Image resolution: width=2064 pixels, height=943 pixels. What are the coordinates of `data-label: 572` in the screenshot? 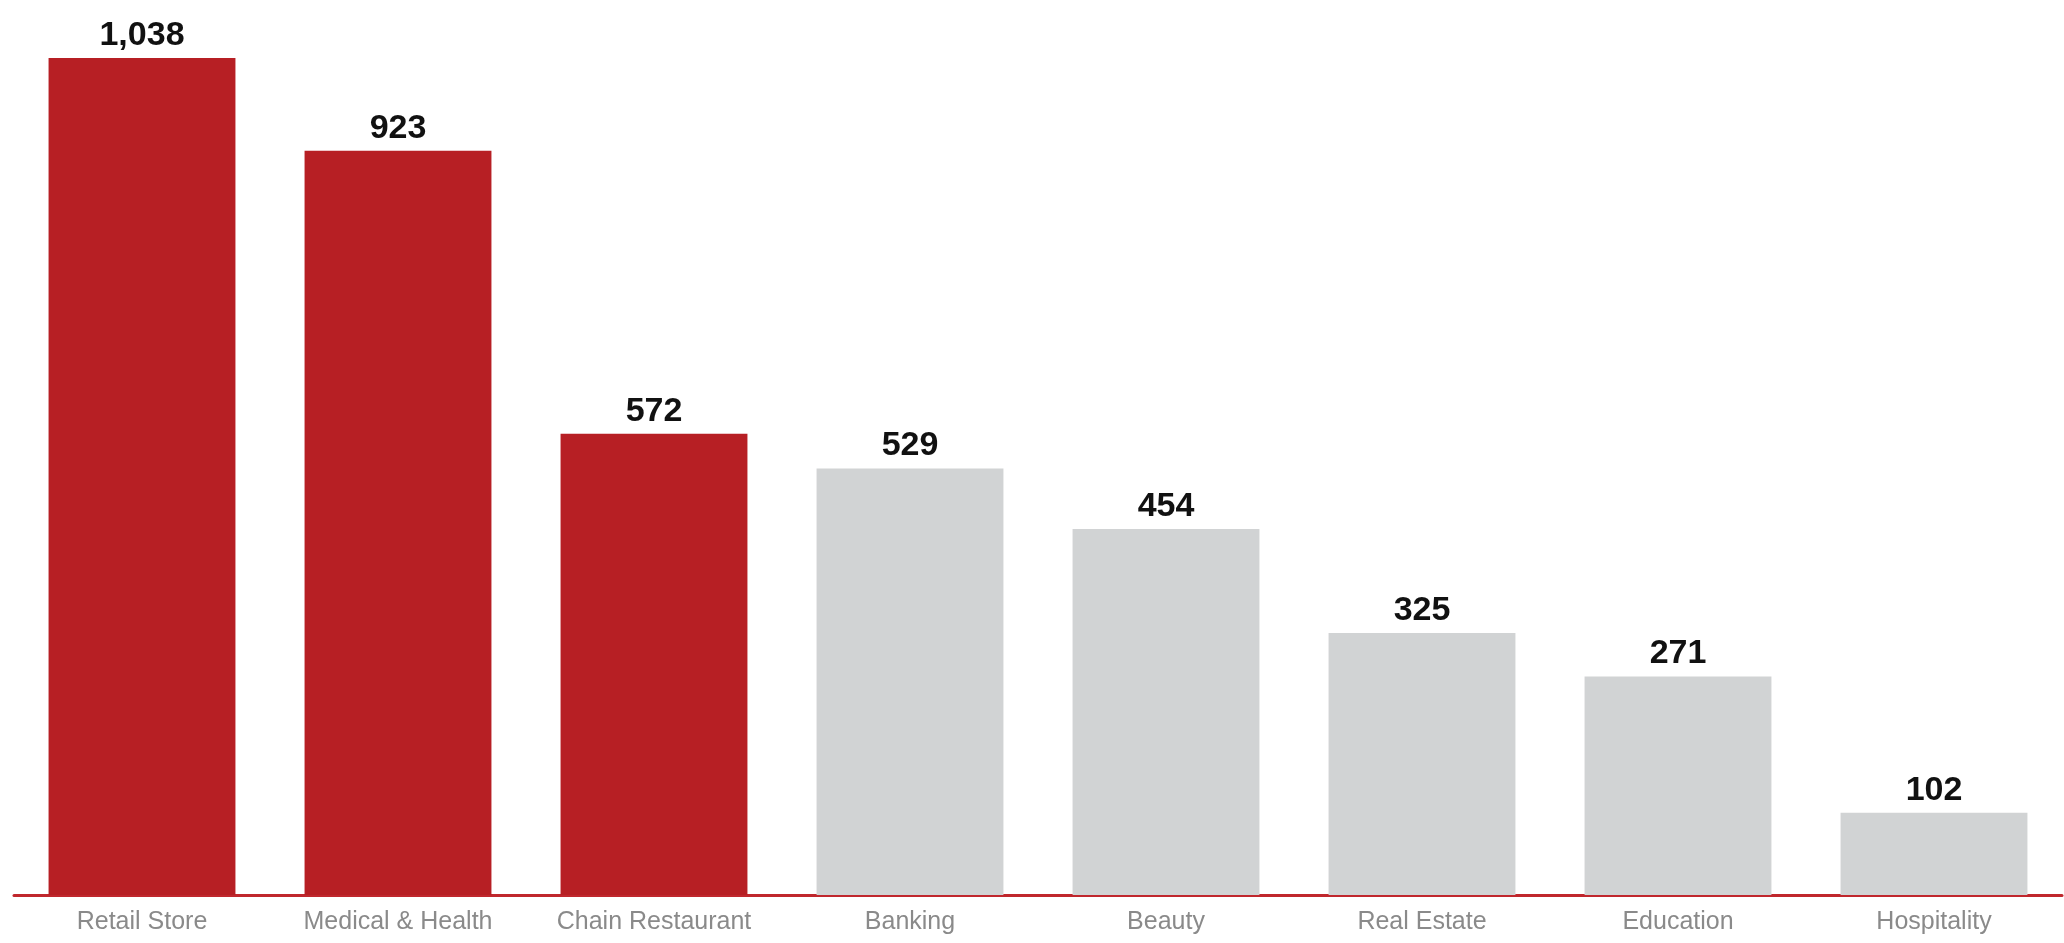 It's located at (654, 408).